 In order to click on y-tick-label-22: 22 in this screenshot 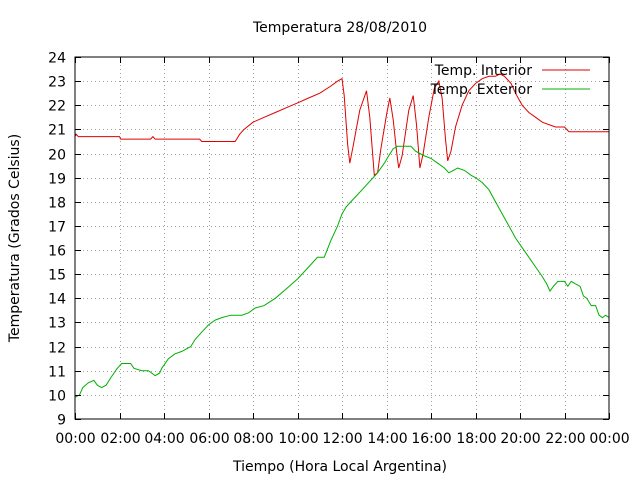, I will do `click(57, 107)`.